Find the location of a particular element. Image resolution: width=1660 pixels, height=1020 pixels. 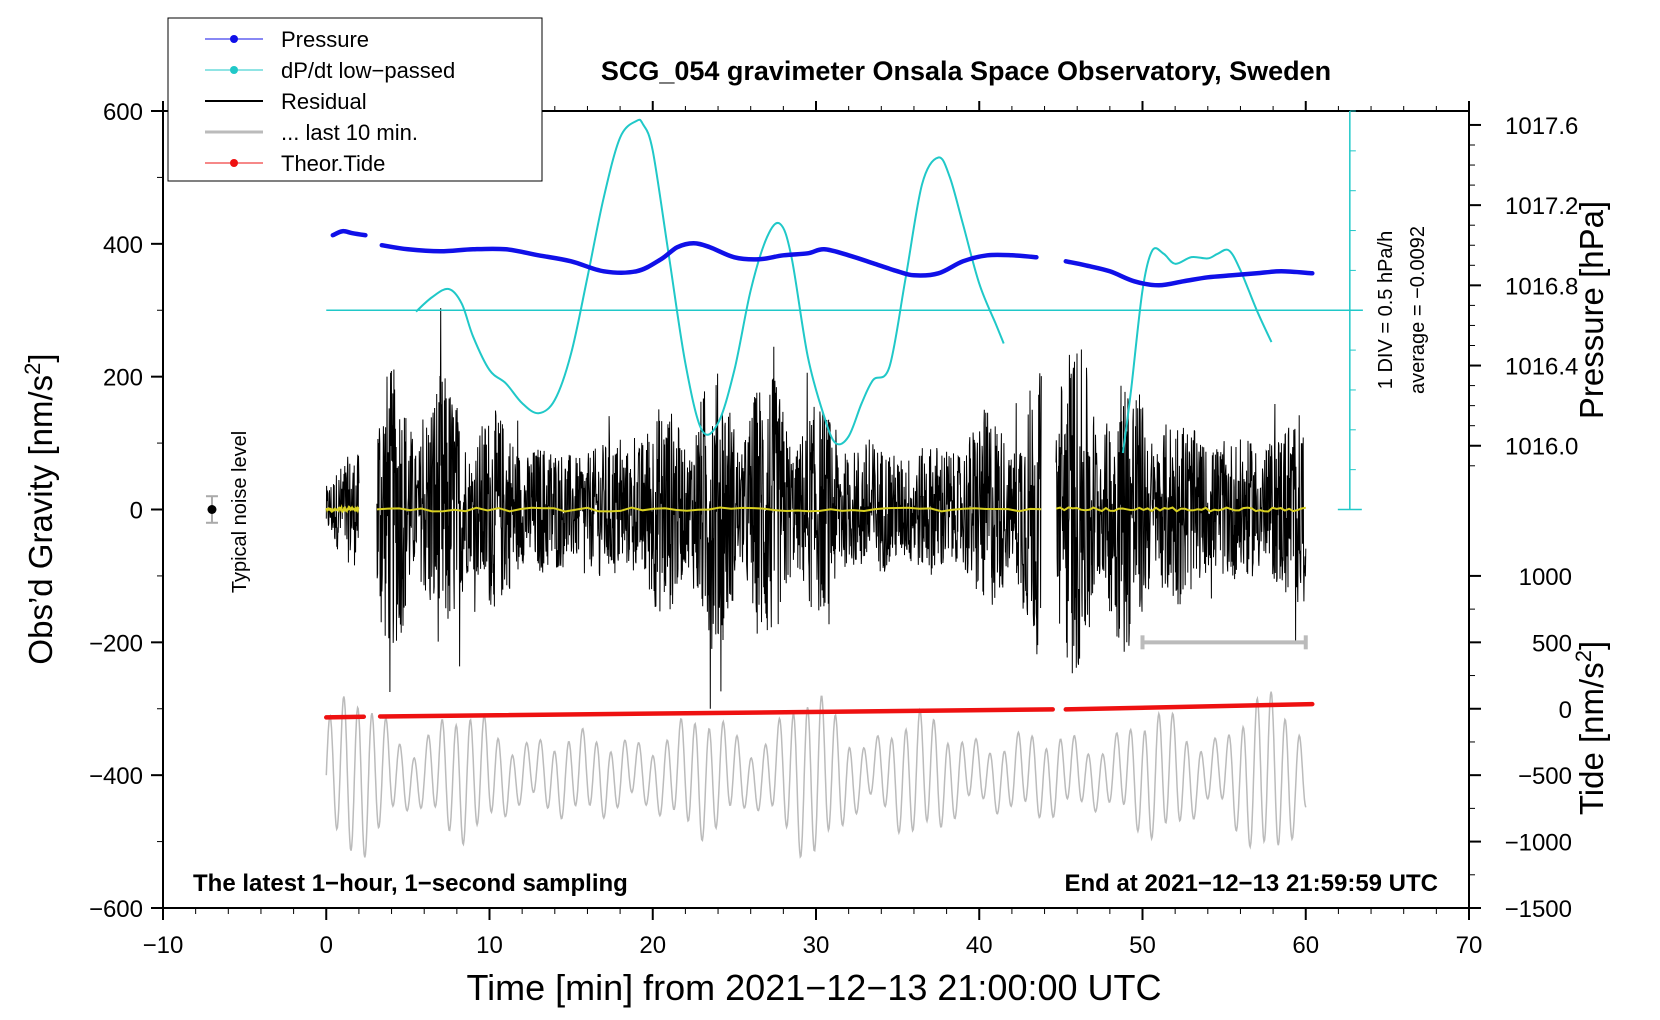

grey-tide-line is located at coordinates (816, 775).